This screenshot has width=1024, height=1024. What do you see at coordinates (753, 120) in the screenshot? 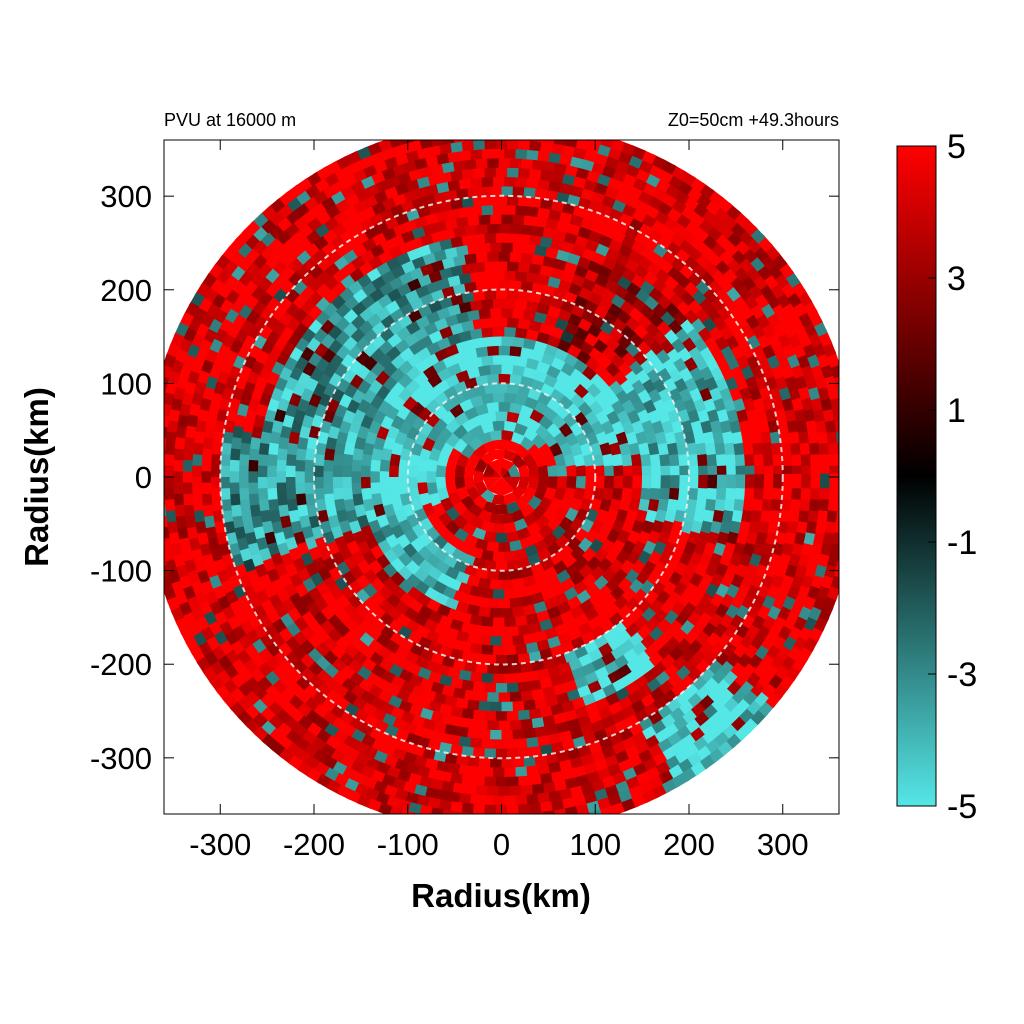
I see `chart-title-right: Z0=50cm +49.3hours` at bounding box center [753, 120].